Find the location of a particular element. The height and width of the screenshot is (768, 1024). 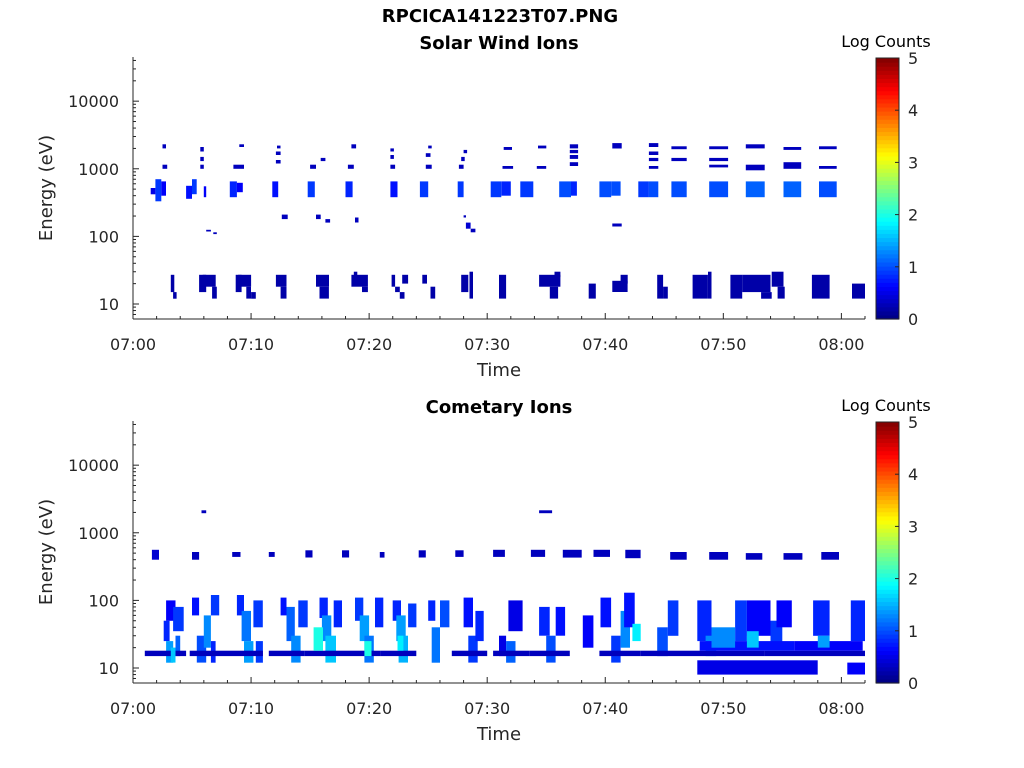

colorbar-tick-label: 2 is located at coordinates (913, 215).